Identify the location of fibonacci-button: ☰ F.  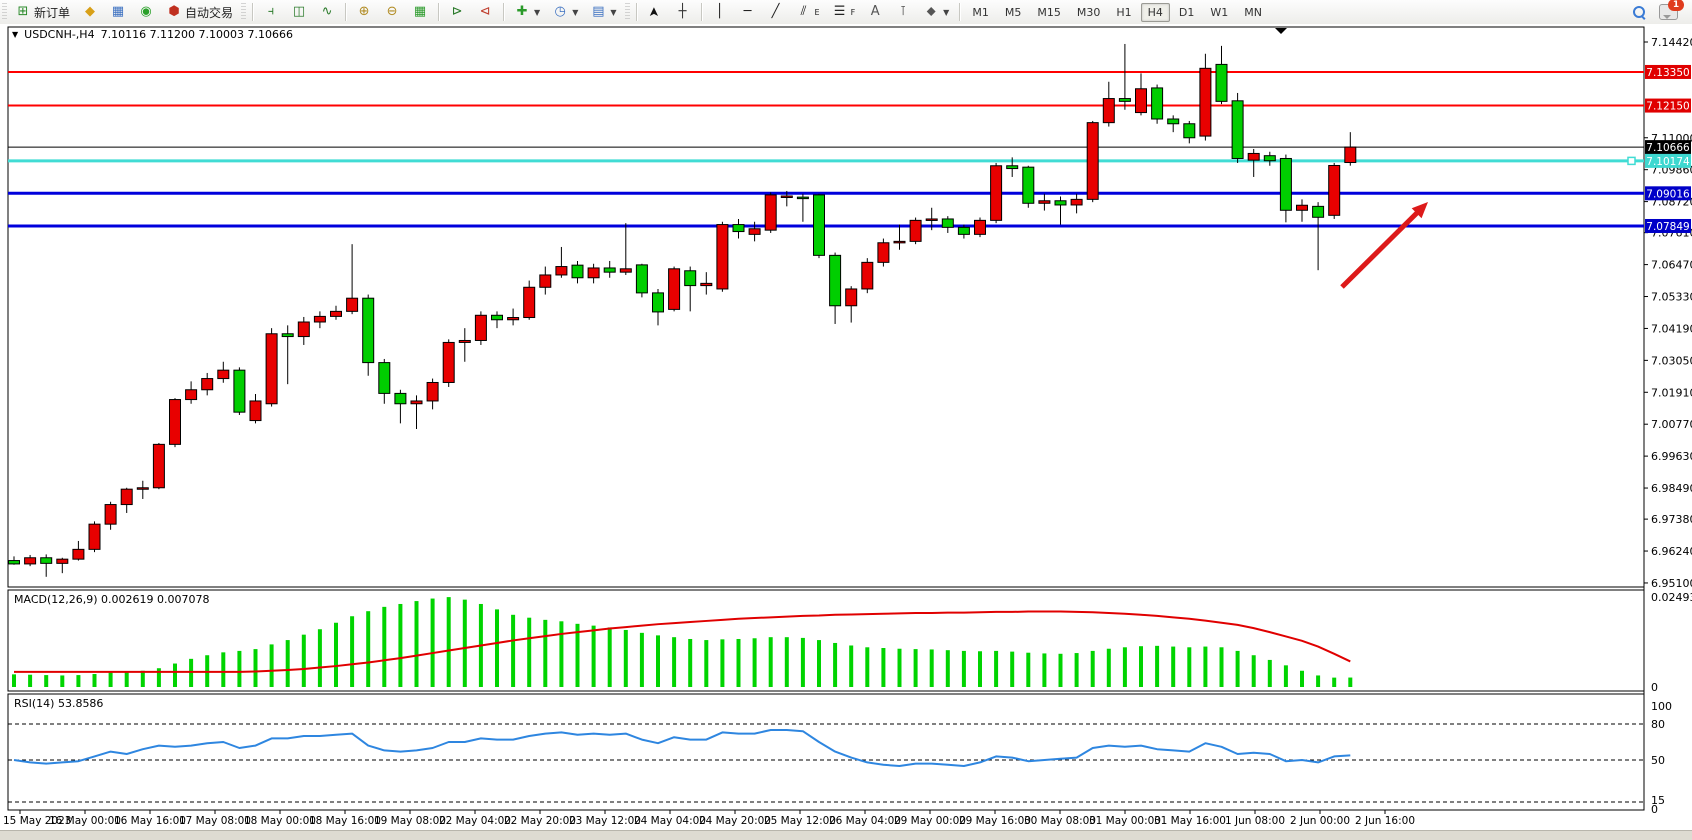
(844, 12).